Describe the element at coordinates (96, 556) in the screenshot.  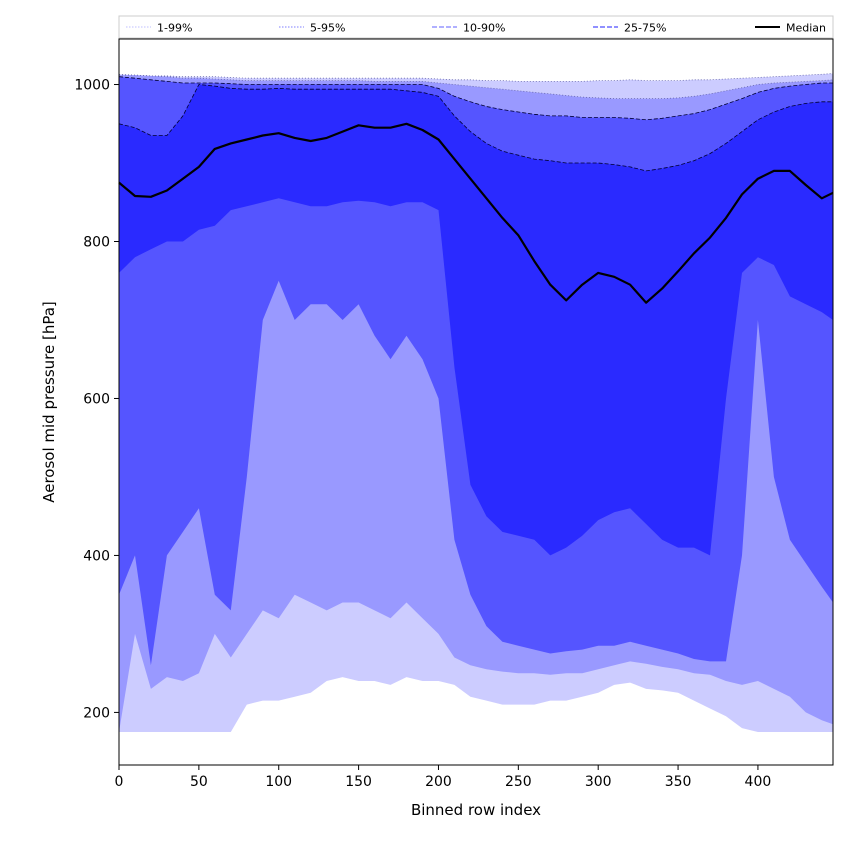
I see `y-tick-label: 400` at that location.